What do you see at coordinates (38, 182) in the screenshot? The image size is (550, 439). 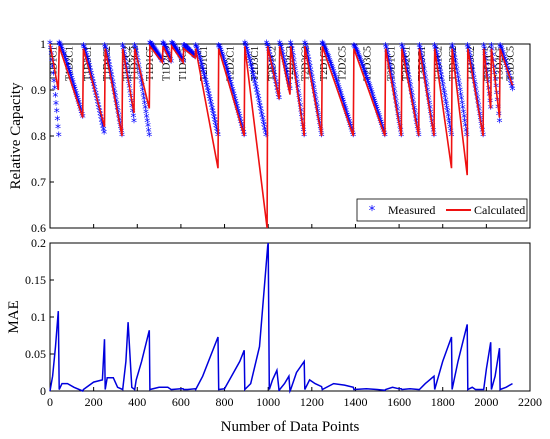 I see `top-y-tick-label: 0.7` at bounding box center [38, 182].